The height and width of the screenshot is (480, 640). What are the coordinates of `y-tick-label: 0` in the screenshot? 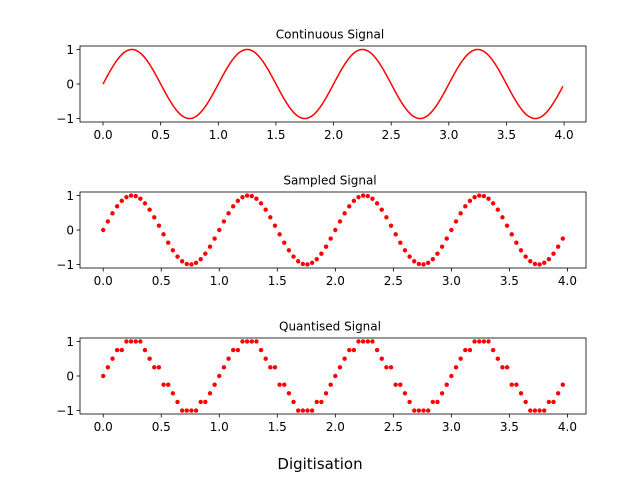 It's located at (70, 84).